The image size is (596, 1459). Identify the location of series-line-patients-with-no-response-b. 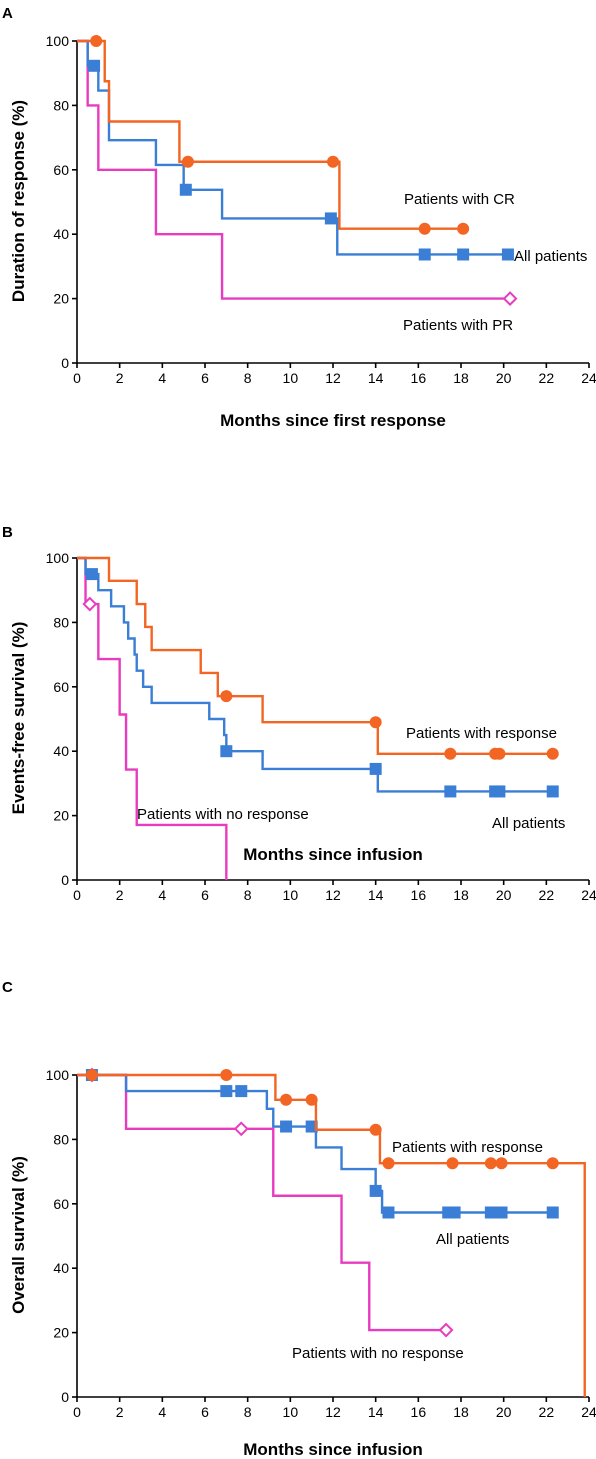
(152, 718).